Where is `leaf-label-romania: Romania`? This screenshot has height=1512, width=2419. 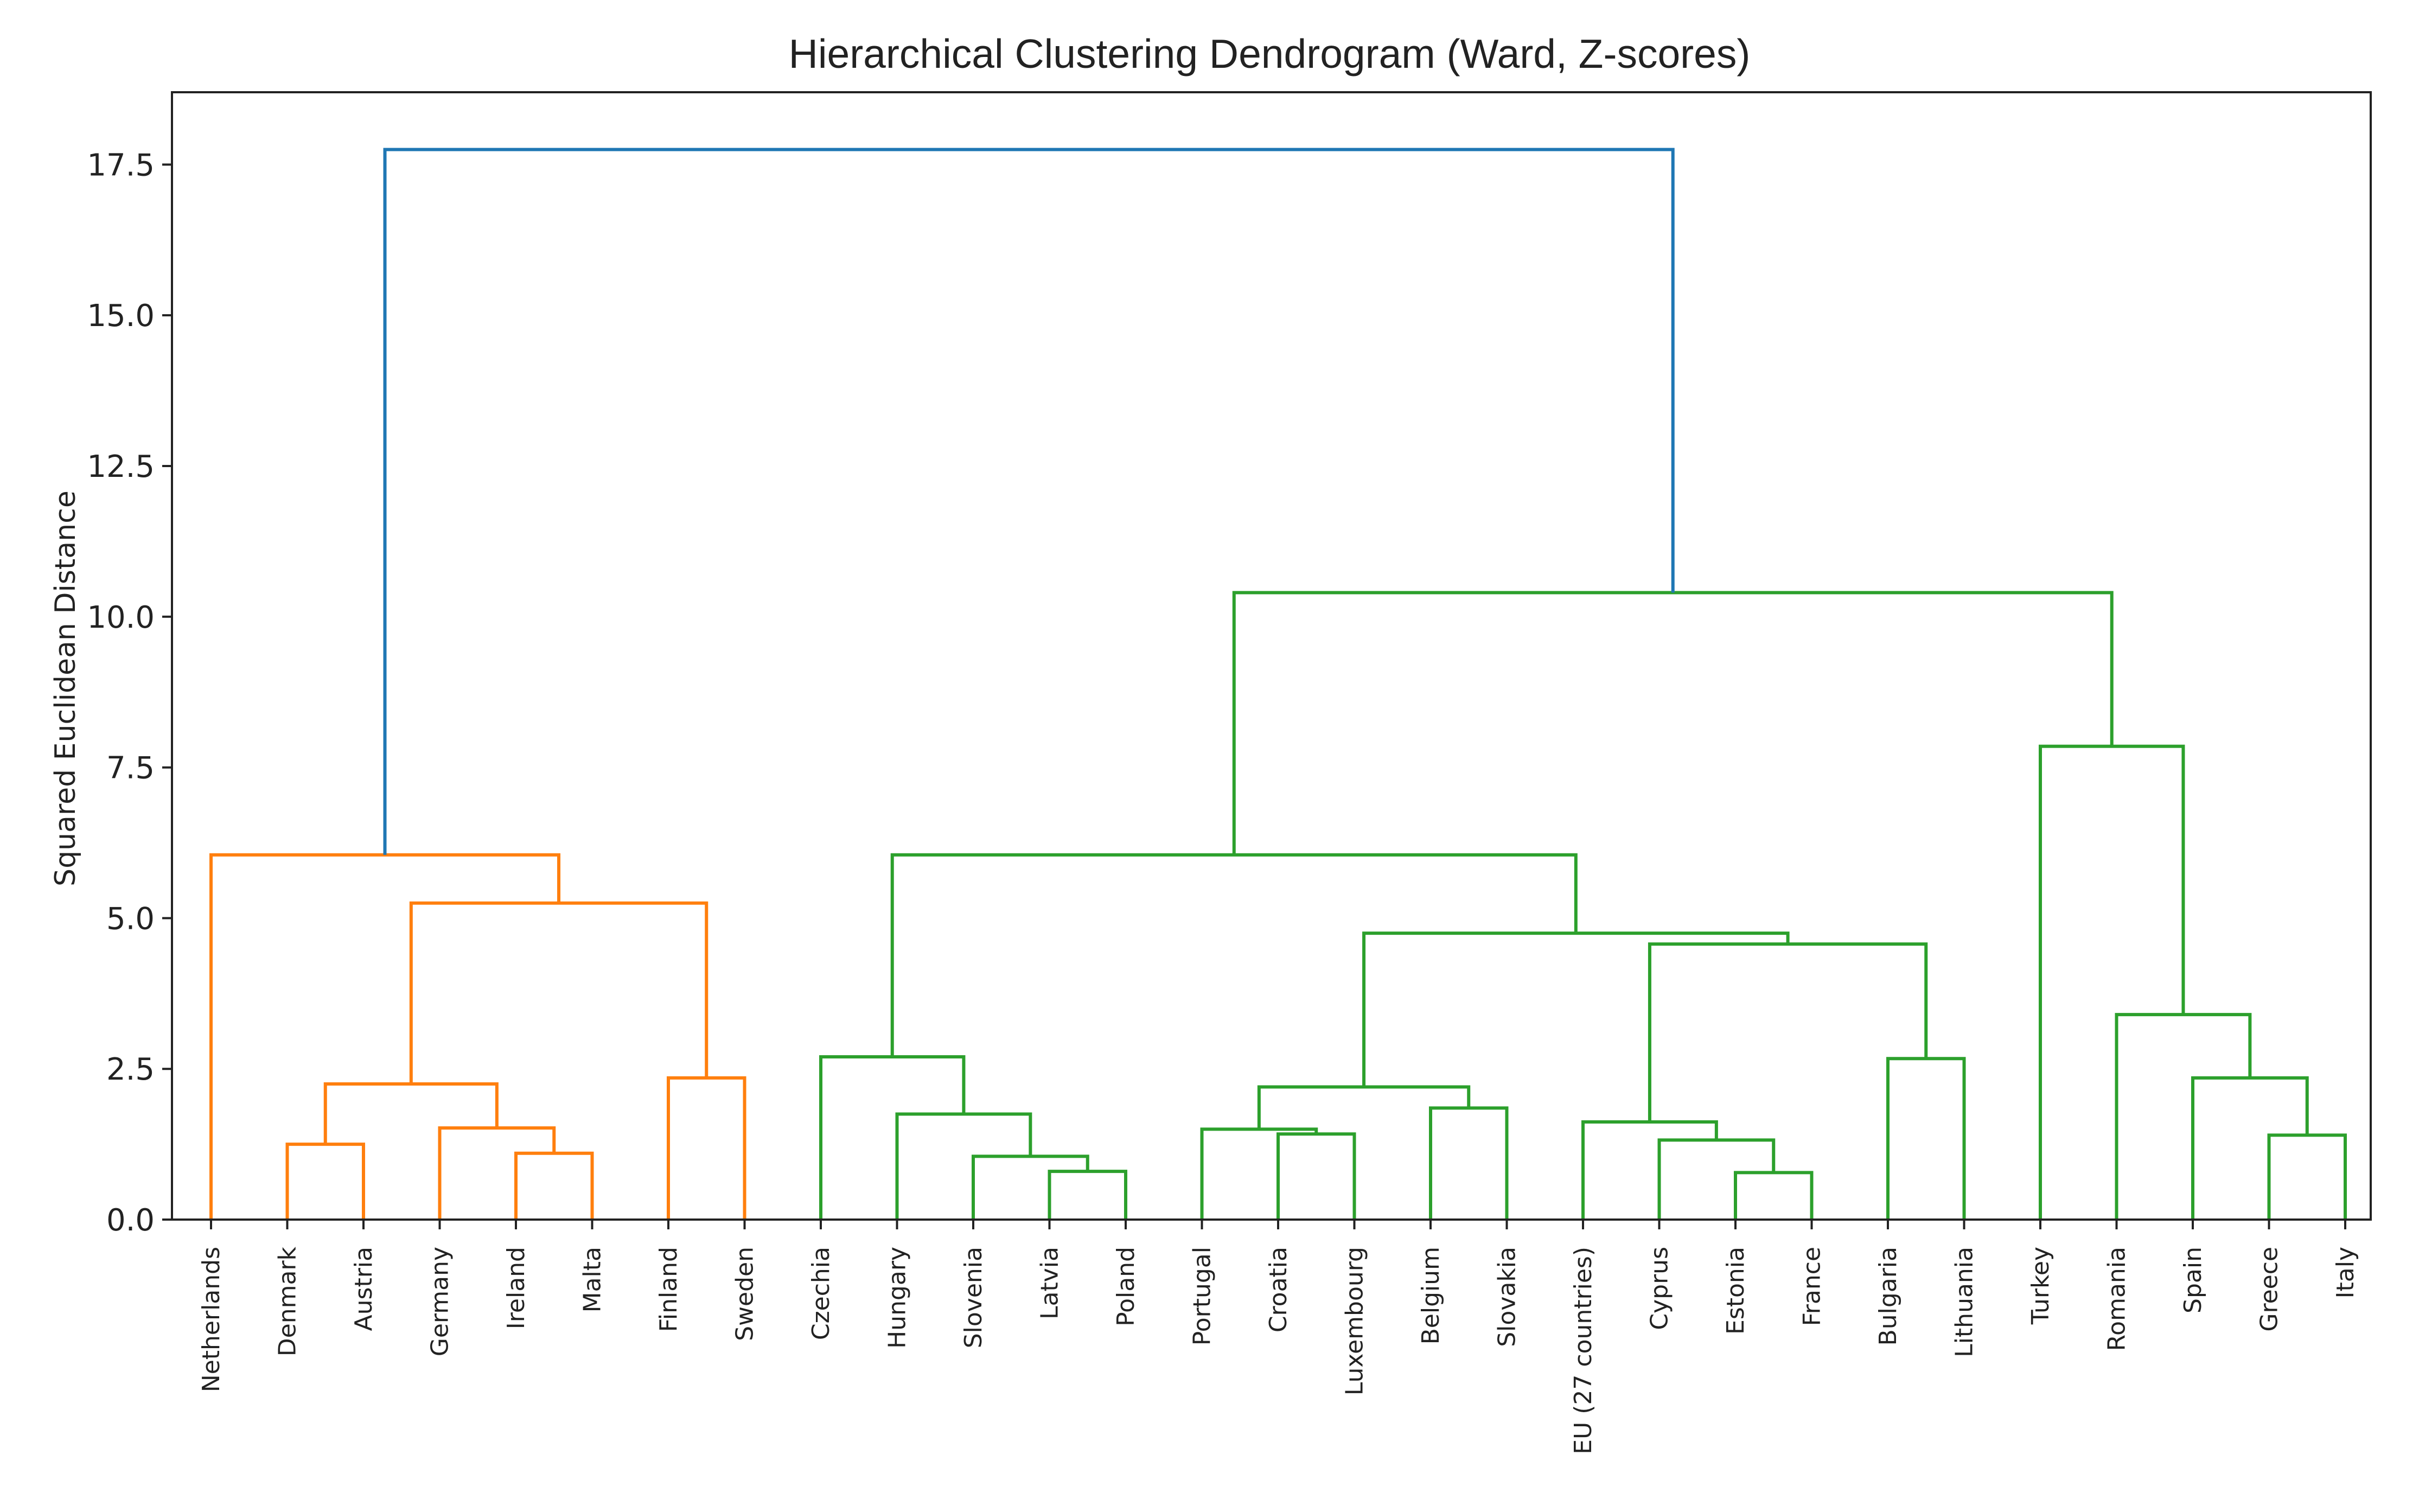 leaf-label-romania: Romania is located at coordinates (2117, 1299).